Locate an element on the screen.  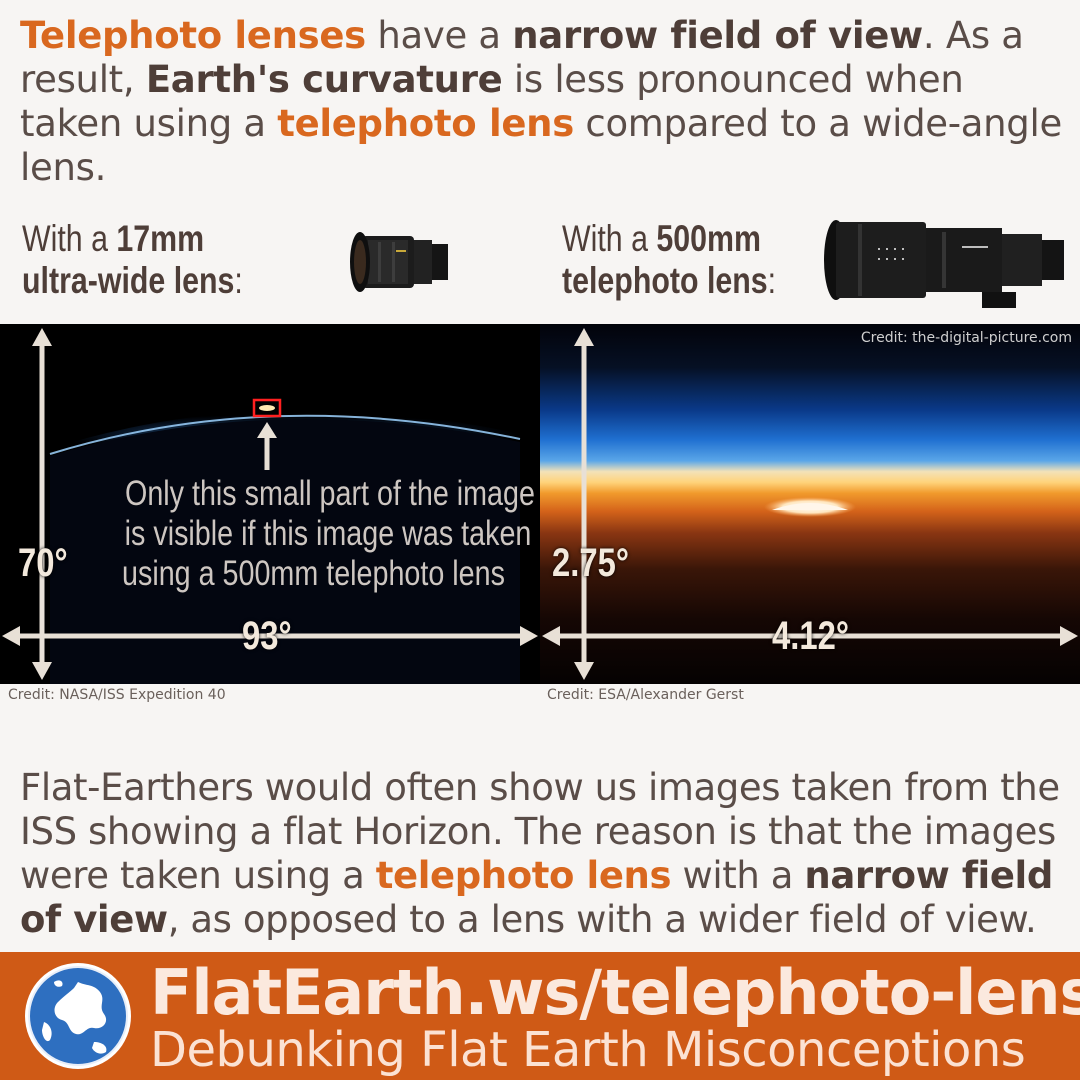
wide-lens-type: ultra-wide lens is located at coordinates (128, 280).